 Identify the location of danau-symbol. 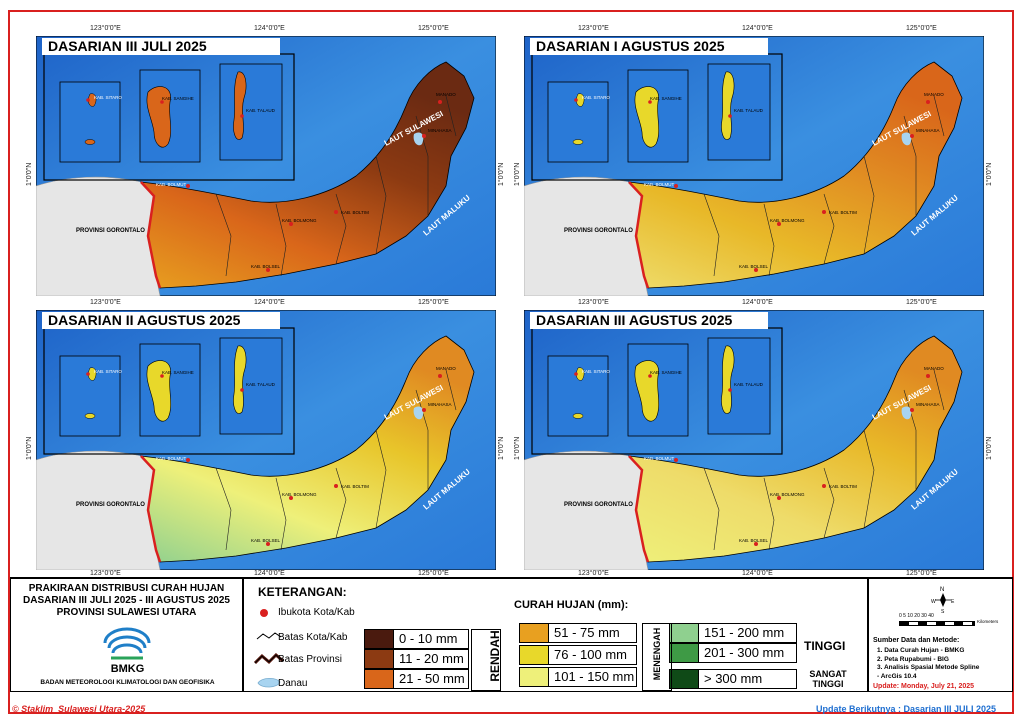
(269, 682).